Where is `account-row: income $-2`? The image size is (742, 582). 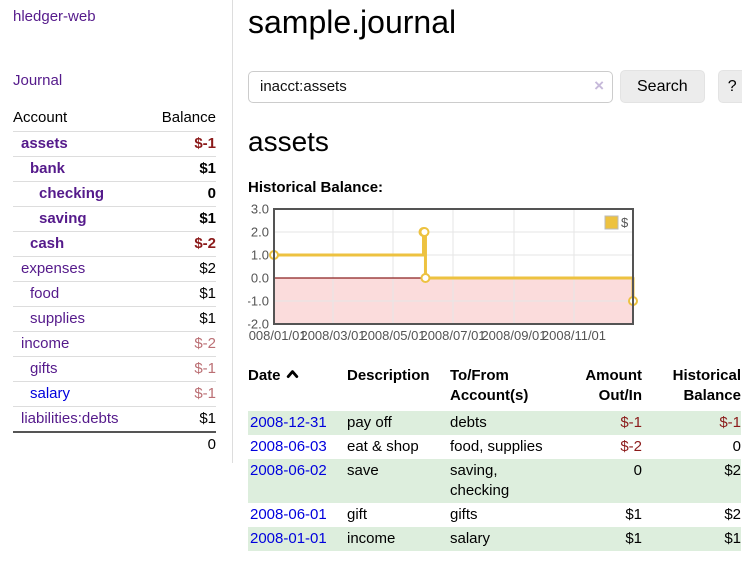 account-row: income $-2 is located at coordinates (114, 344).